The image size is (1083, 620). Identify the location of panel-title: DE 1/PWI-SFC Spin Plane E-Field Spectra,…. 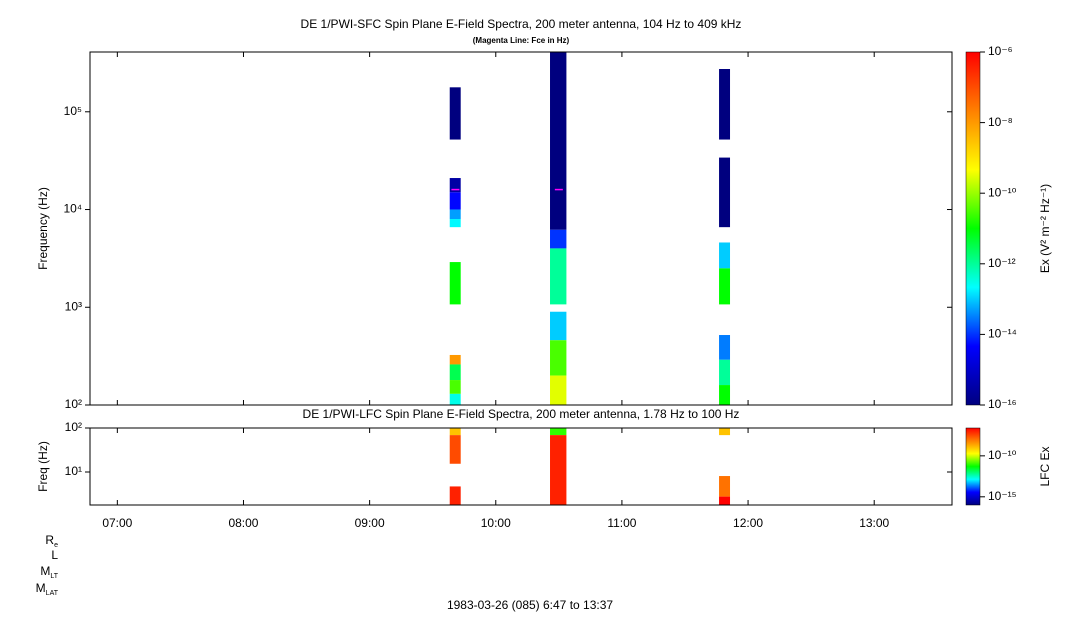
(521, 24).